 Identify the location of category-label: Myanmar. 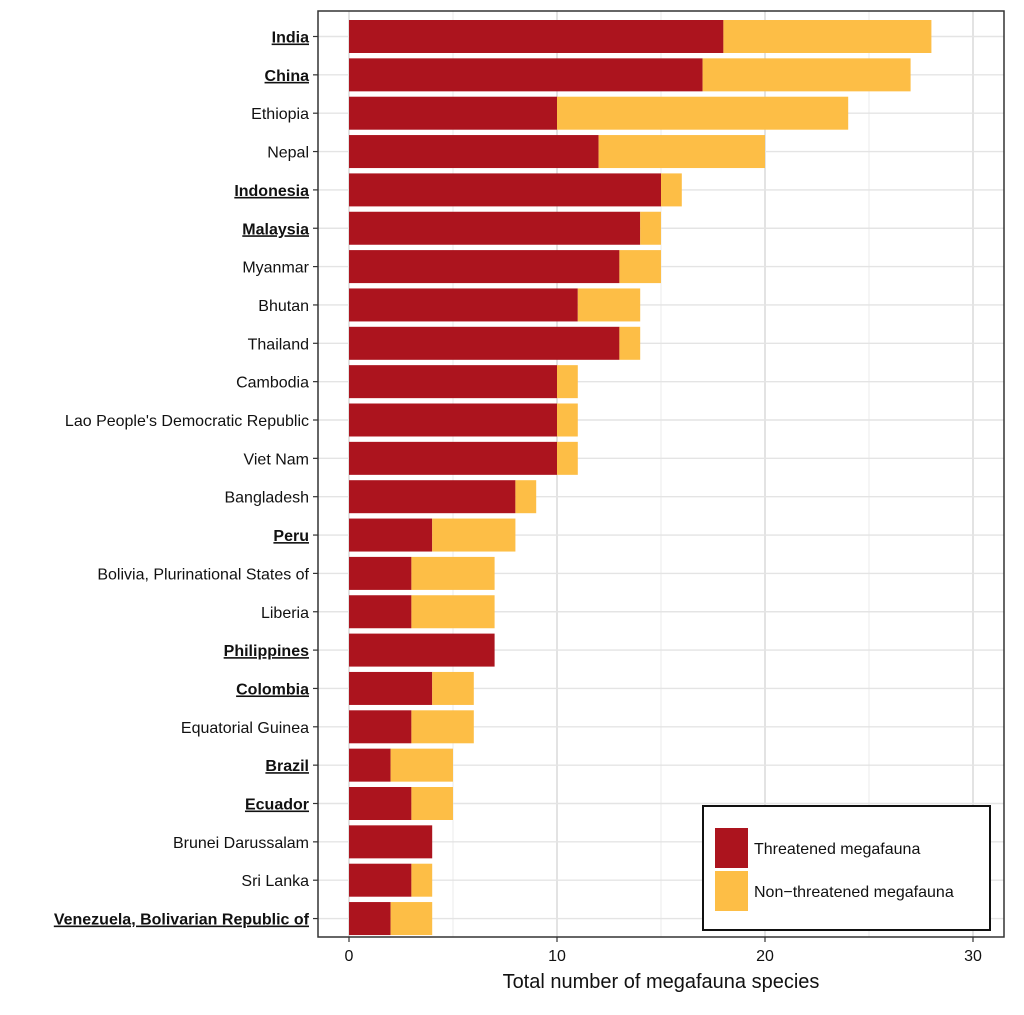
(275, 268).